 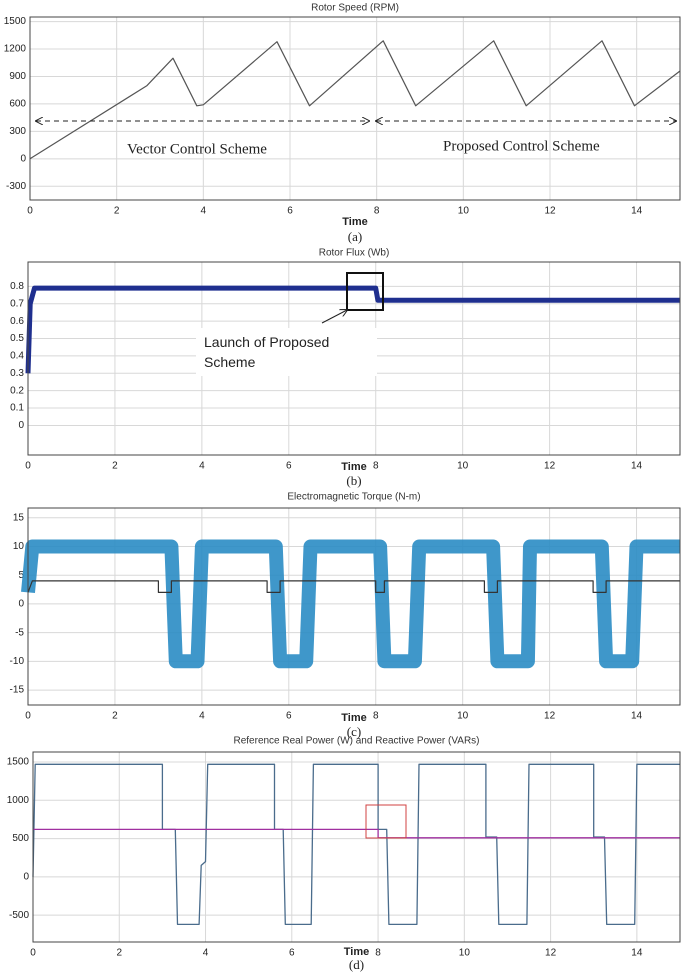 I want to click on annotation: Launch of Proposed Scheme, so click(x=286, y=352).